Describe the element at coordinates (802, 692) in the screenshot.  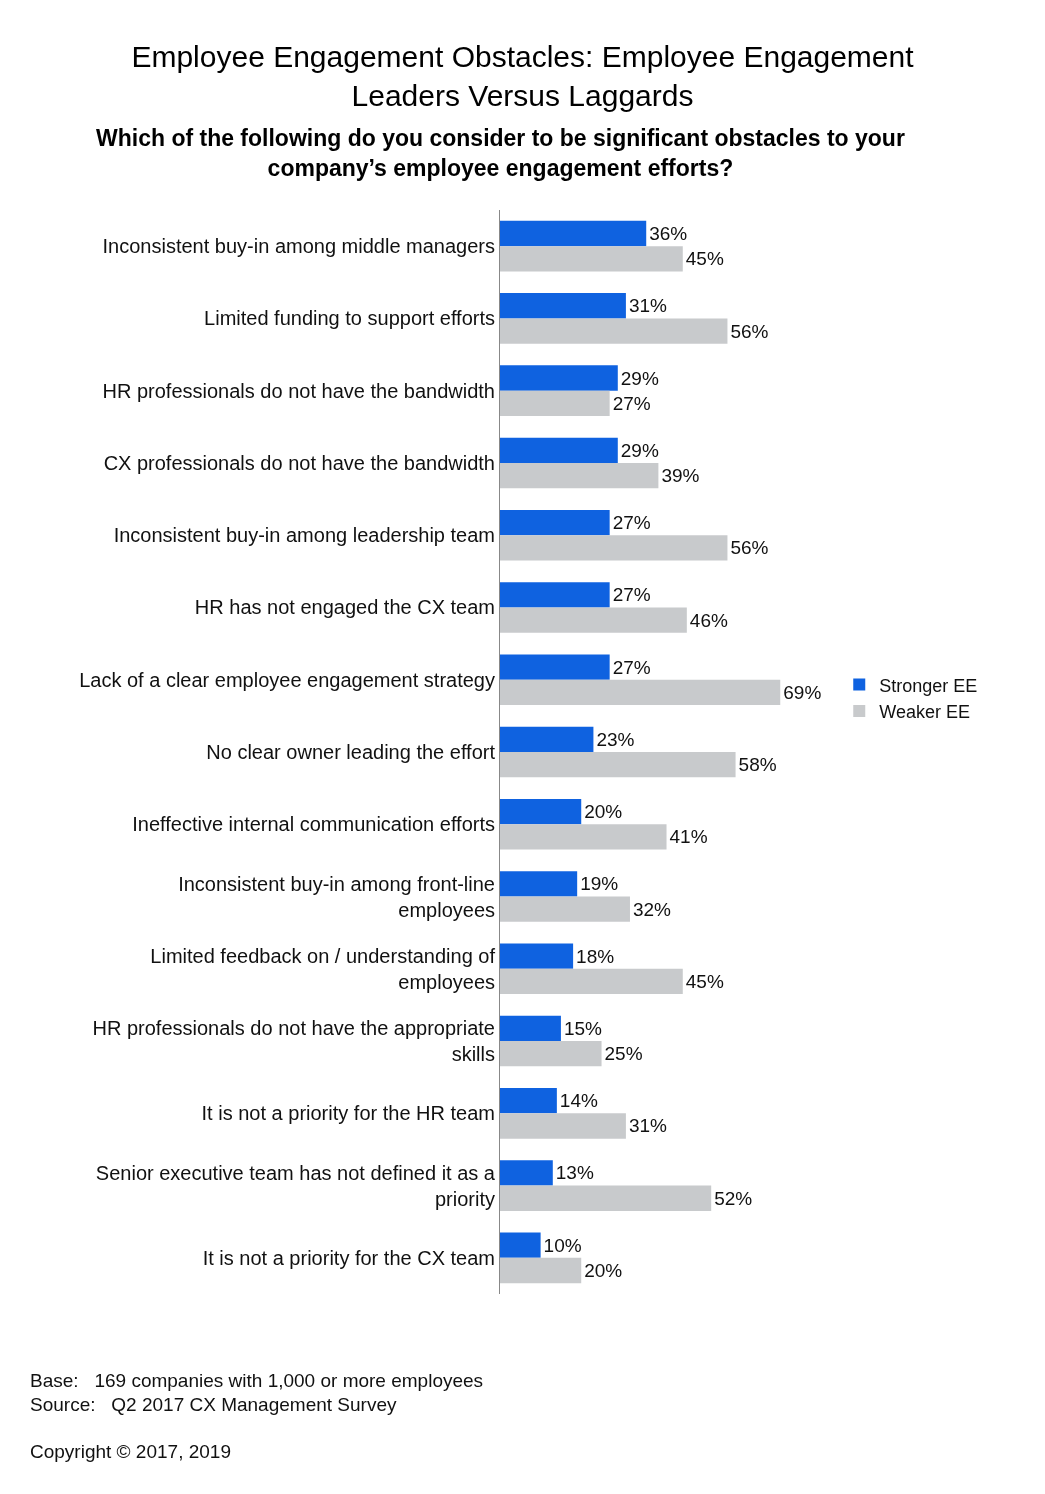
I see `data-label: 69%` at that location.